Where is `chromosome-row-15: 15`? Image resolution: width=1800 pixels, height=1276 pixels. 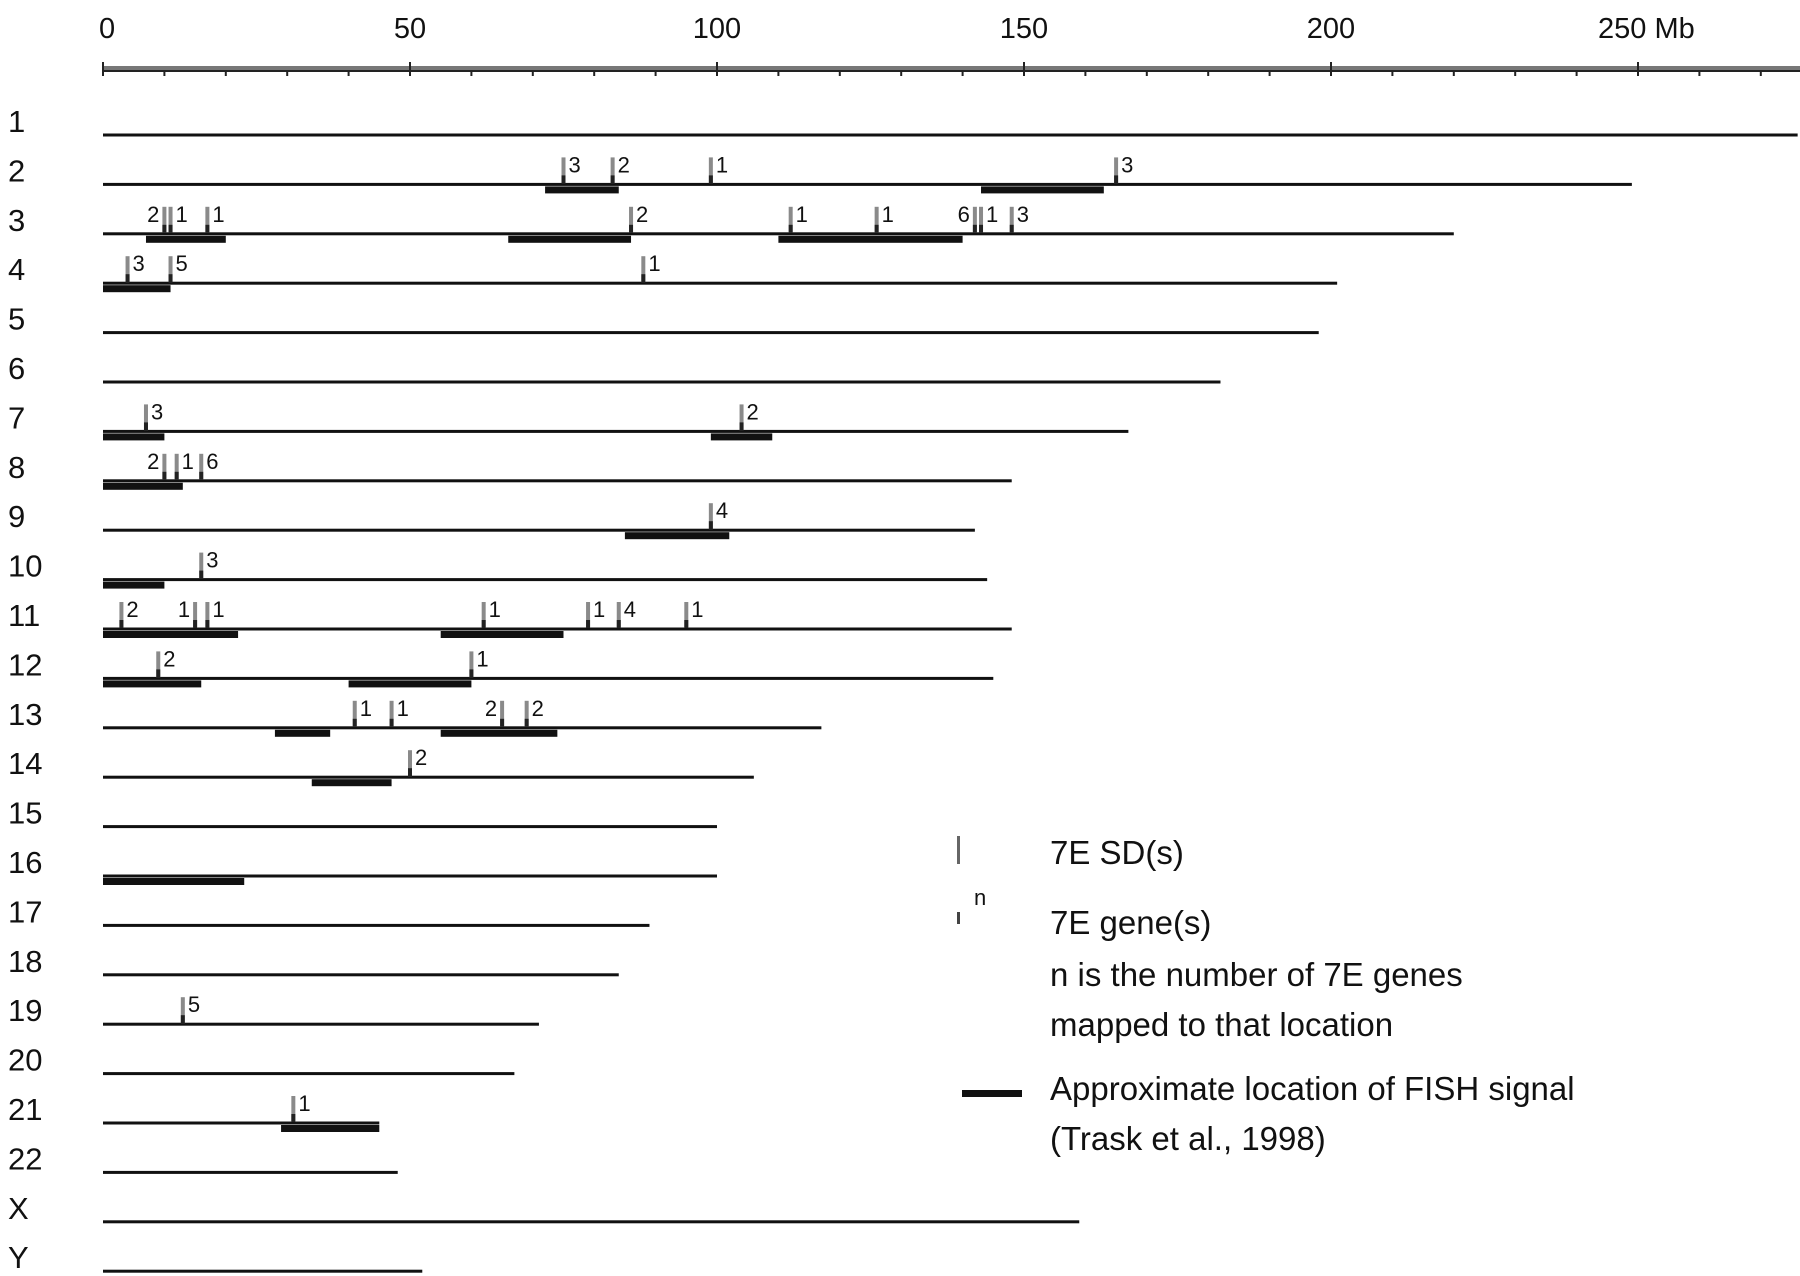 chromosome-row-15: 15 is located at coordinates (362, 813).